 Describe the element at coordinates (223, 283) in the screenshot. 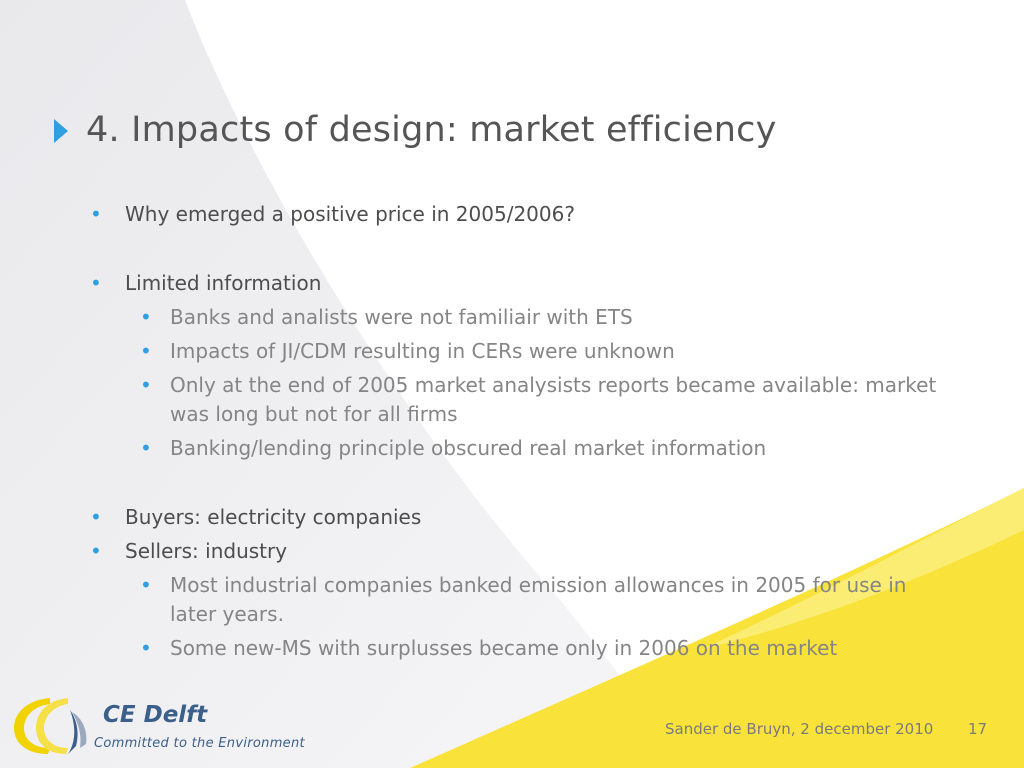

I see `bullet-text: Limited information` at that location.